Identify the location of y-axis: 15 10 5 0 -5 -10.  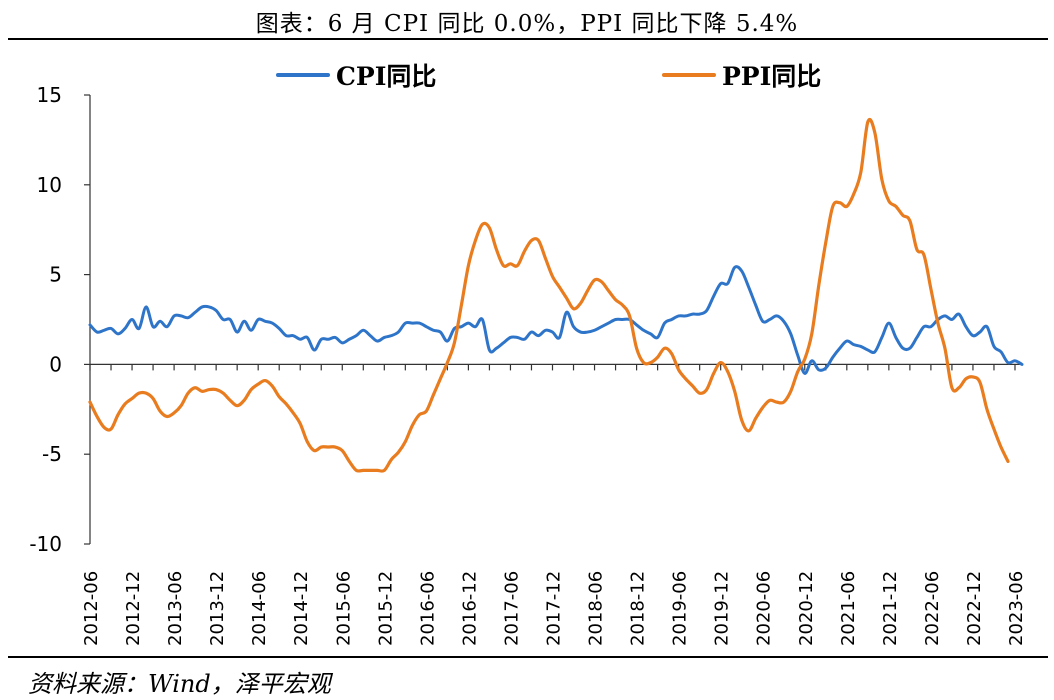
(60, 319).